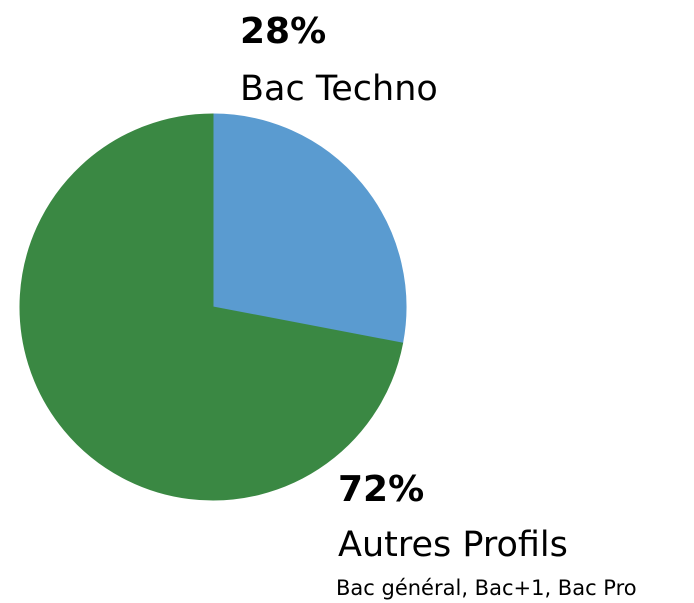  What do you see at coordinates (486, 588) in the screenshot?
I see `annotation: Bac général, Bac+1, Bac Pro` at bounding box center [486, 588].